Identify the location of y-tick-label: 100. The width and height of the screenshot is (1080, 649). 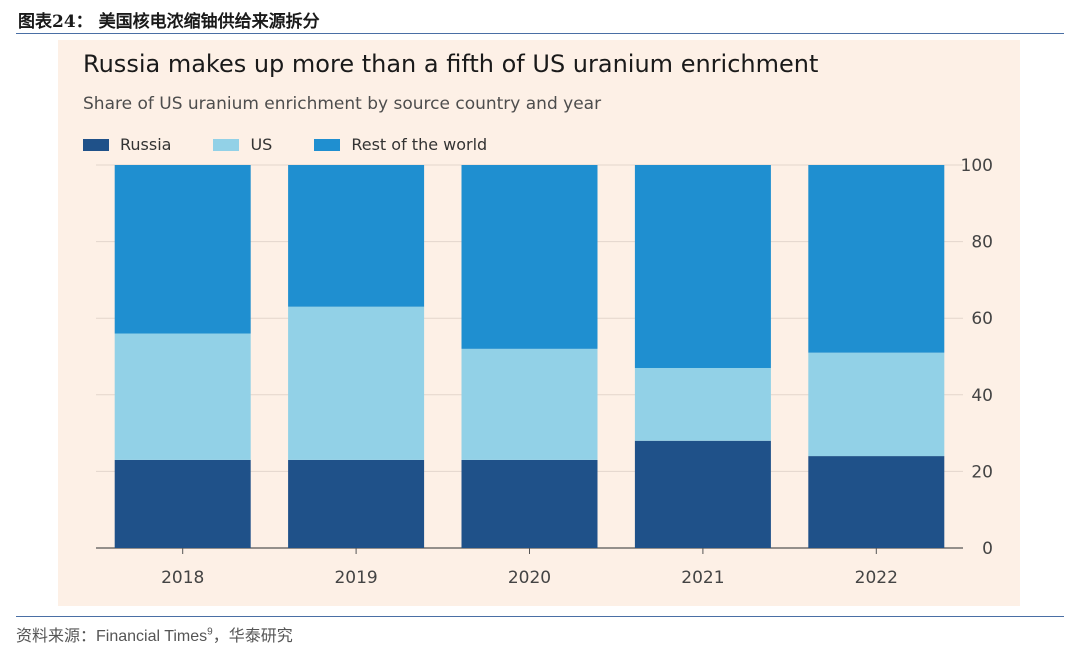
(977, 166).